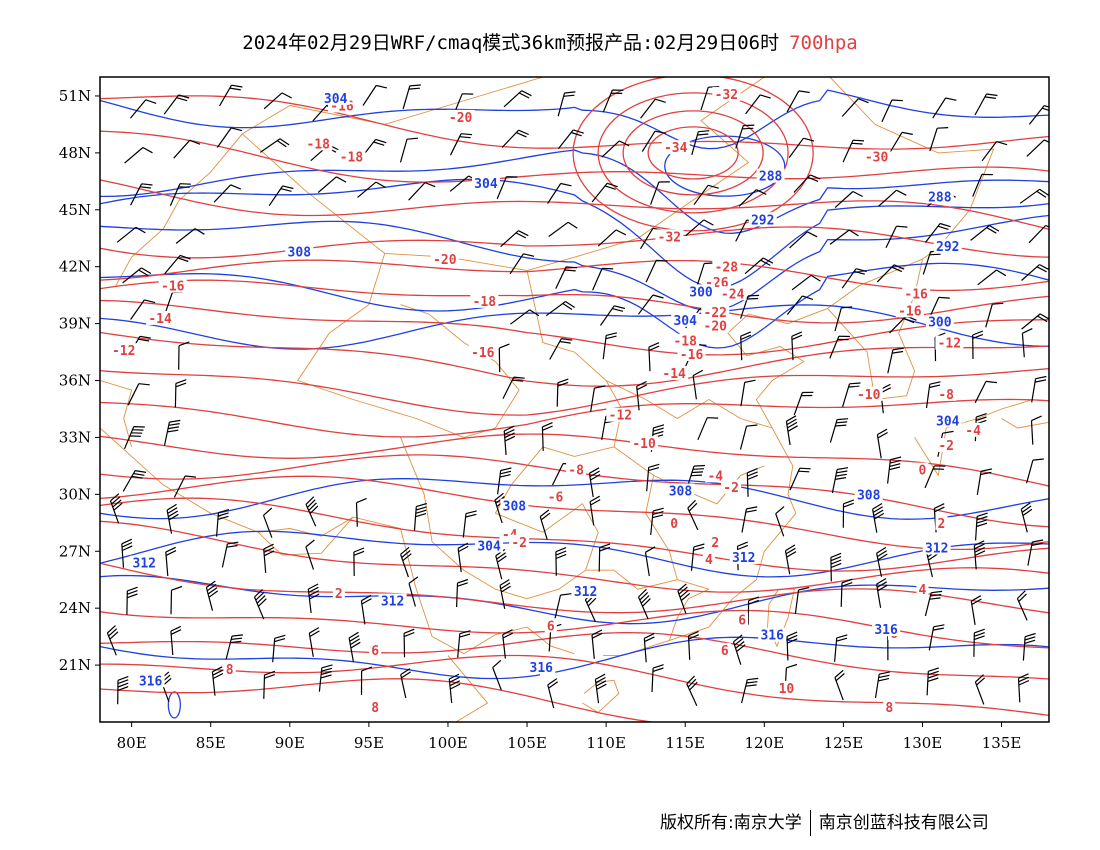 This screenshot has width=1100, height=850. I want to click on lat-tick-label: 51N, so click(75, 96).